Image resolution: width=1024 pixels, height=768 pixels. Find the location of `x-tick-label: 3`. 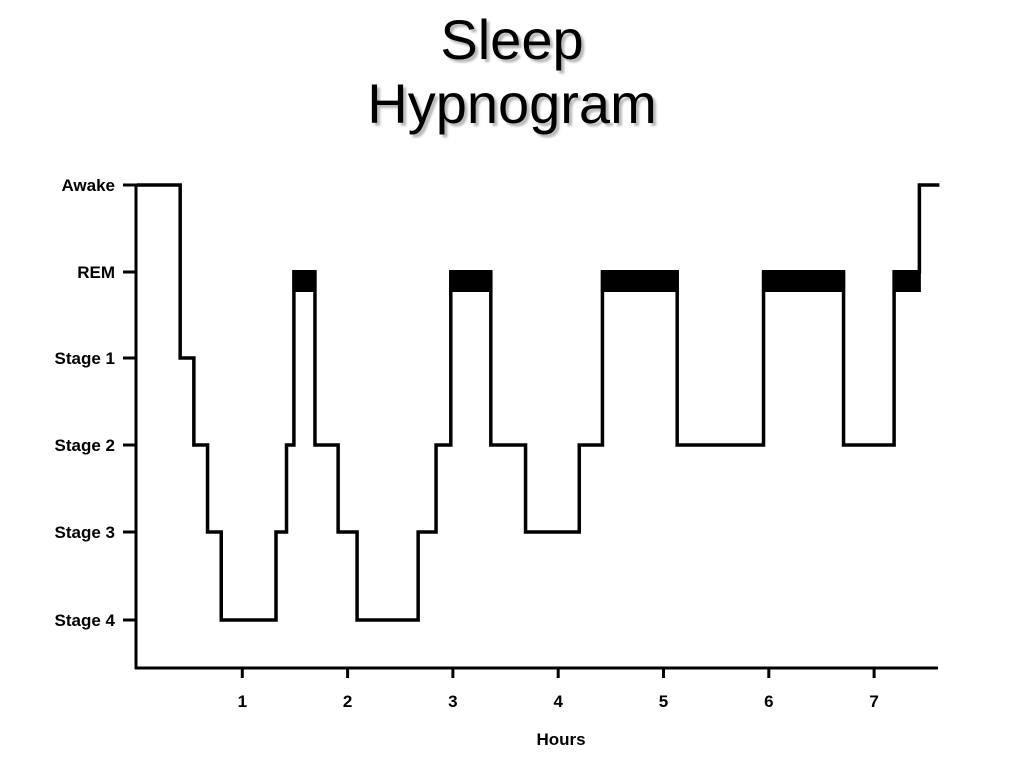

x-tick-label: 3 is located at coordinates (452, 701).